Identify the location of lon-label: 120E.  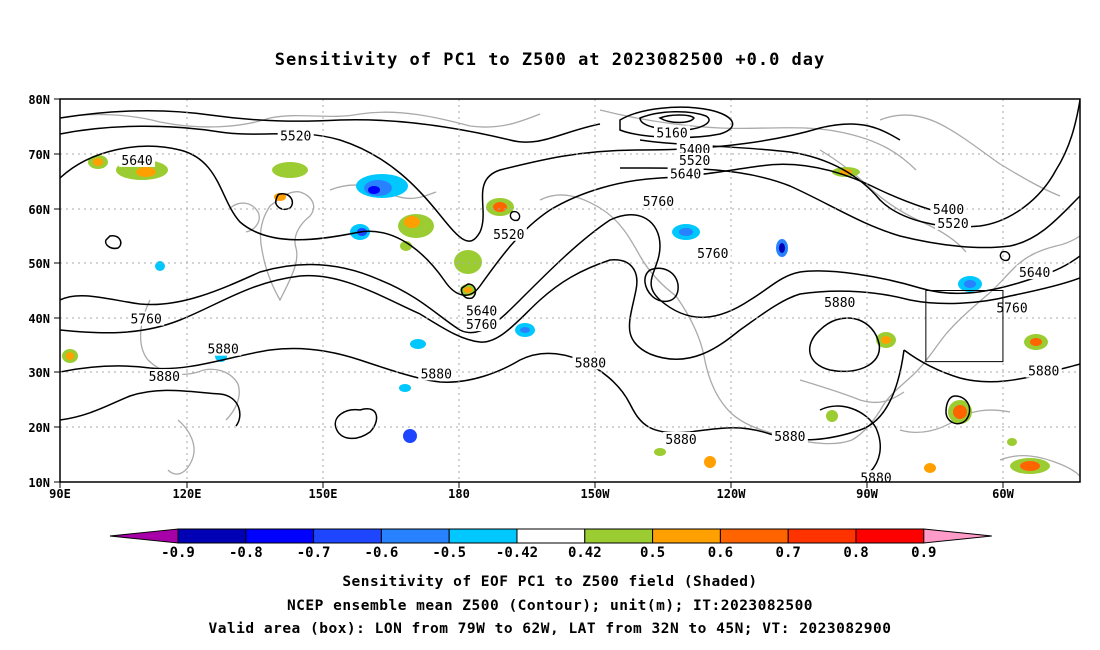
(187, 494).